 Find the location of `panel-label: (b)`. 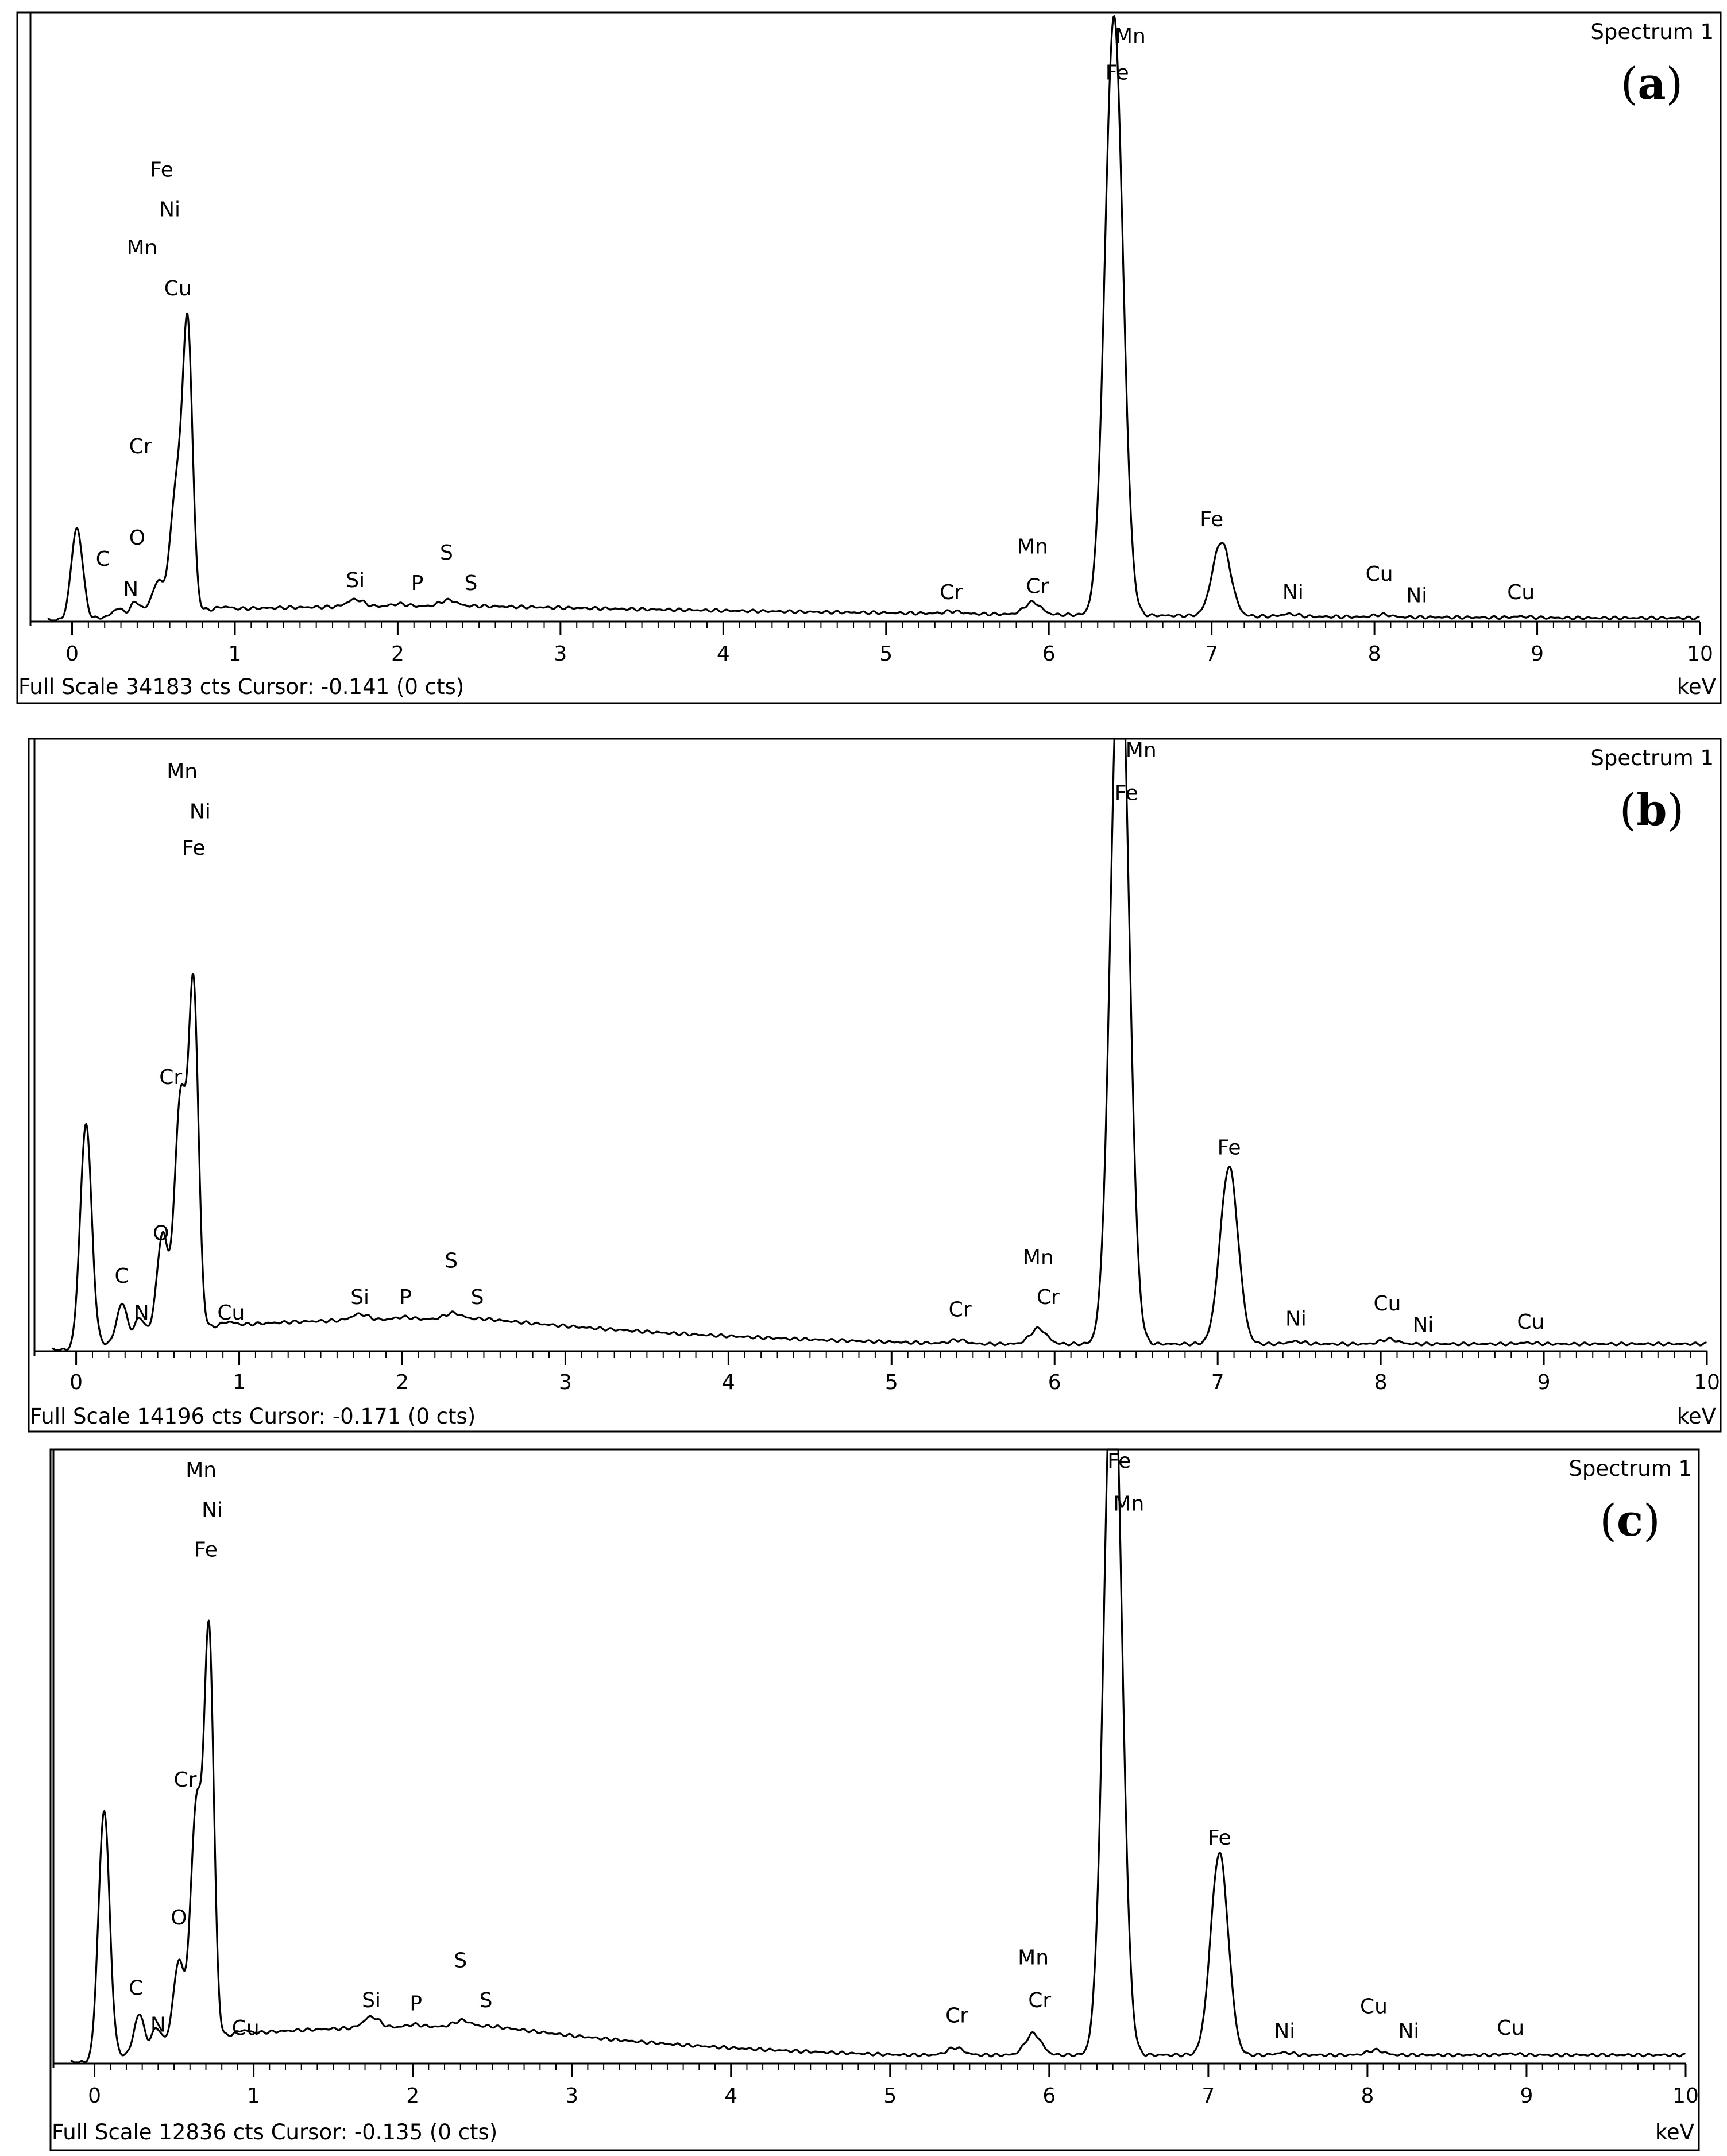

panel-label: (b) is located at coordinates (1652, 810).